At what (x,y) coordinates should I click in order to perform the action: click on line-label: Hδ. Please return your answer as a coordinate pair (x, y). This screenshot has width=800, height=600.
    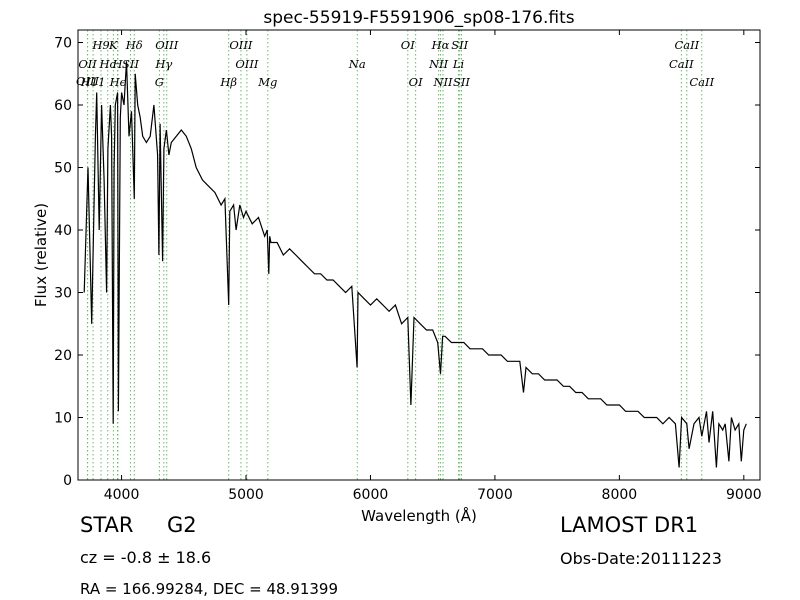
    Looking at the image, I should click on (134, 45).